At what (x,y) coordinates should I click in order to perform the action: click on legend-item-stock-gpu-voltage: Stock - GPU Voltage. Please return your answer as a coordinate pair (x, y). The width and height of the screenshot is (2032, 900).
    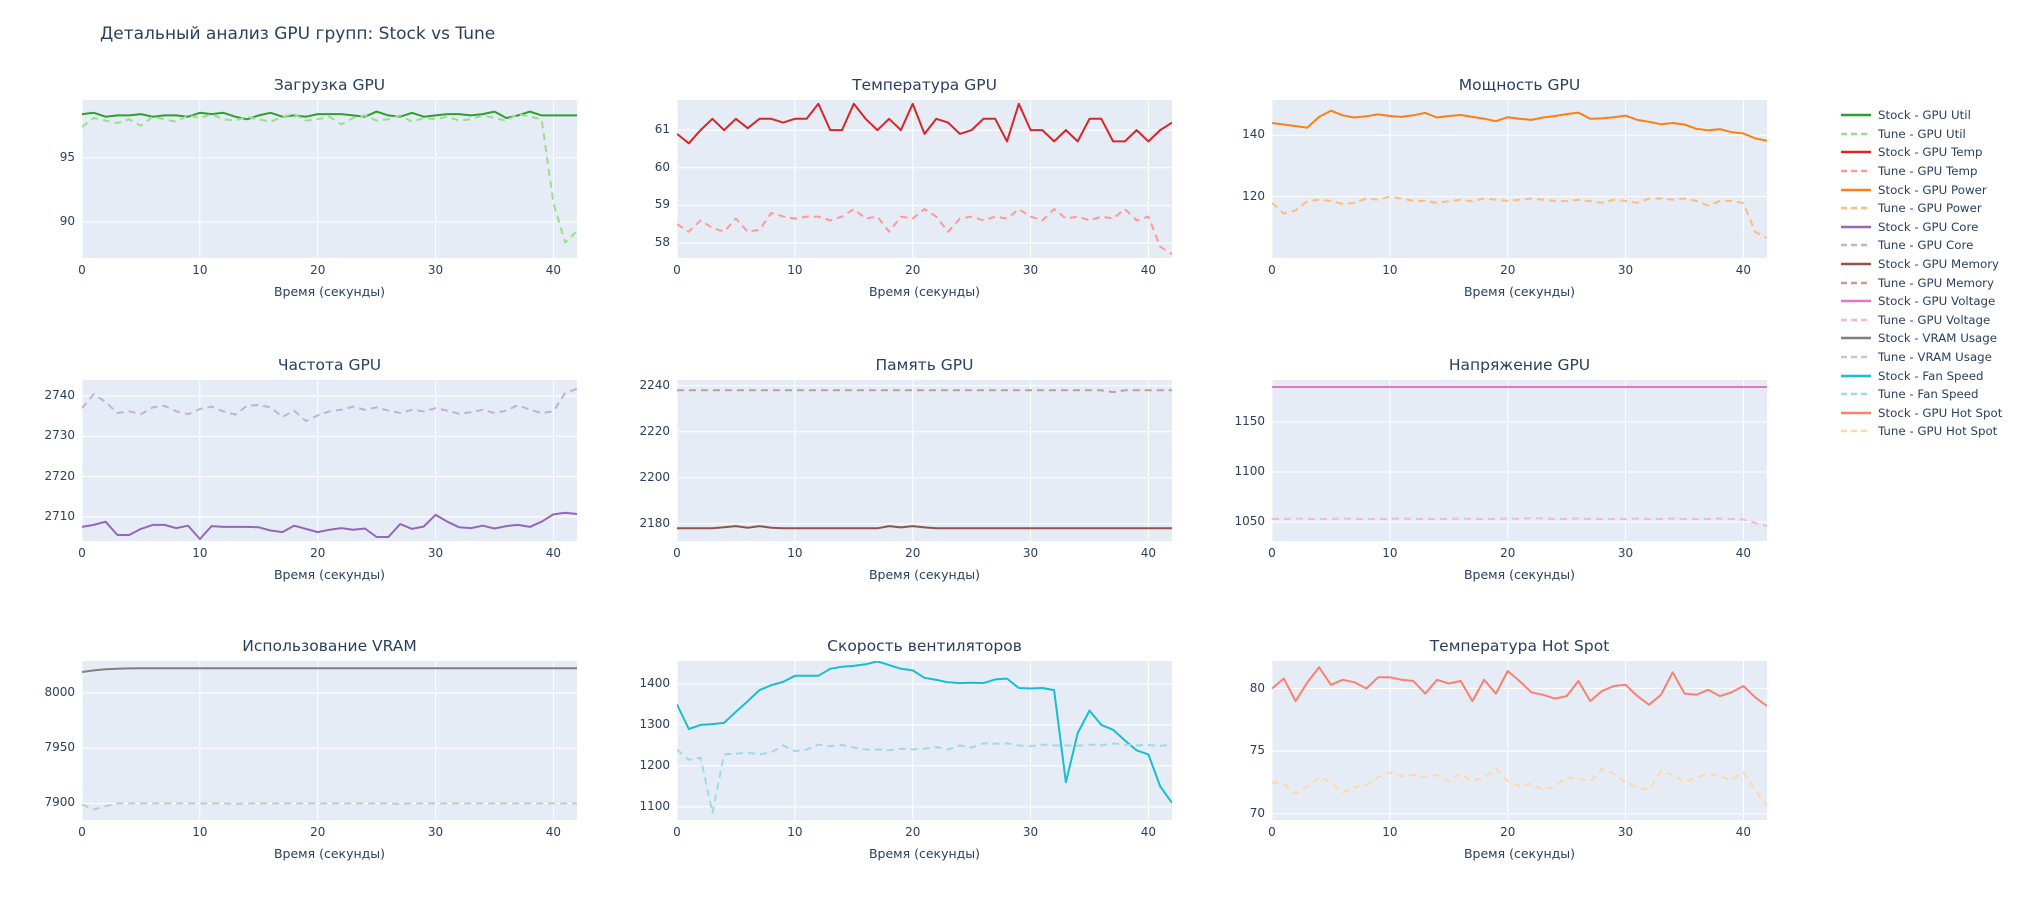
    Looking at the image, I should click on (1921, 301).